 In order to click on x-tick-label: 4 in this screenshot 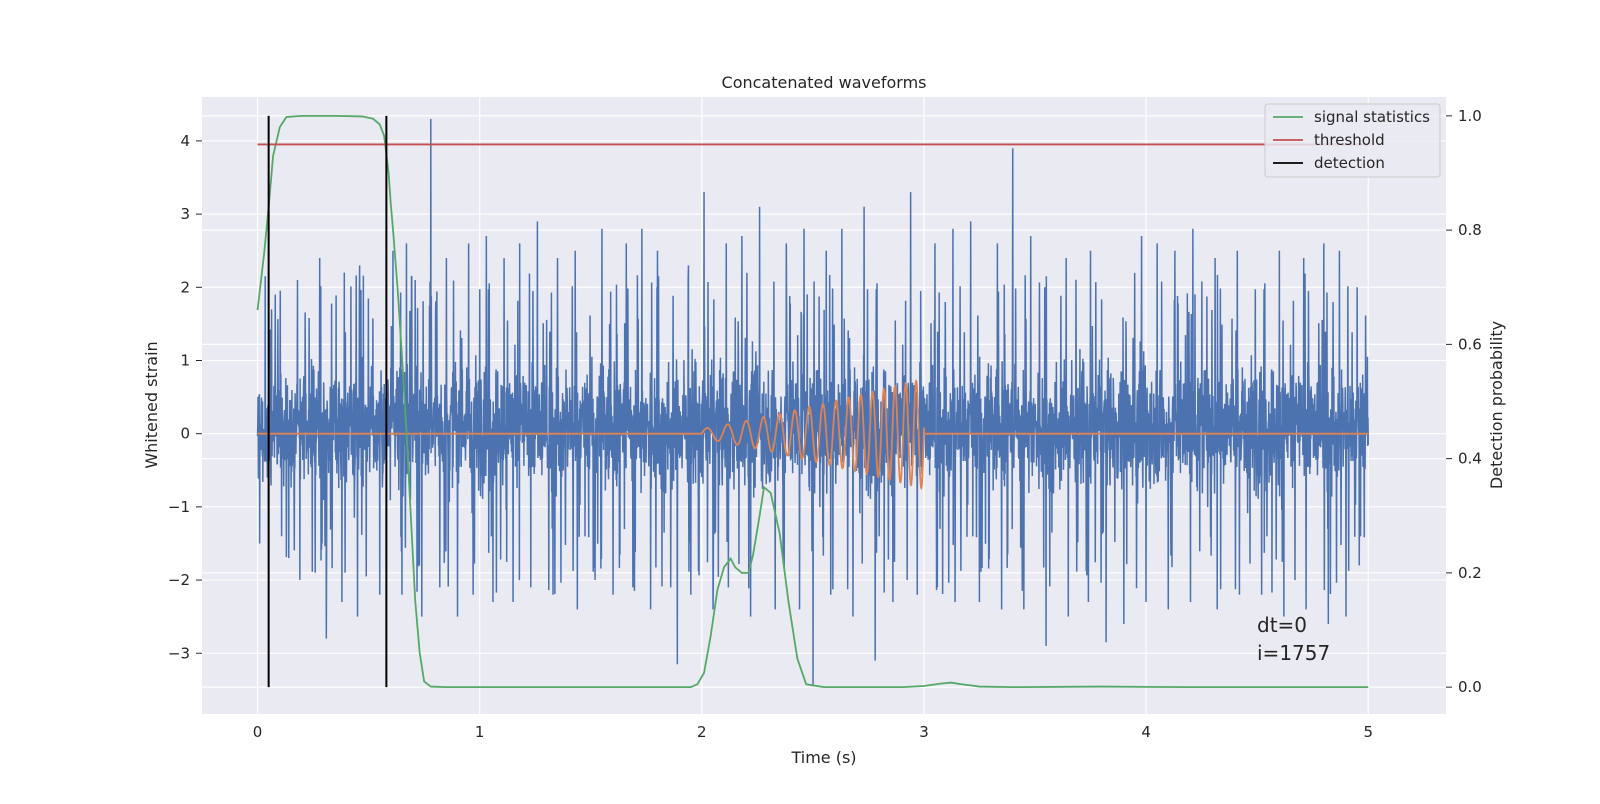, I will do `click(1146, 732)`.